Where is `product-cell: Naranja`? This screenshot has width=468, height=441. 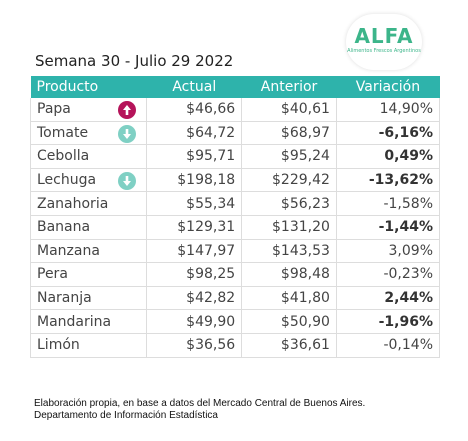
product-cell: Naranja is located at coordinates (88, 298).